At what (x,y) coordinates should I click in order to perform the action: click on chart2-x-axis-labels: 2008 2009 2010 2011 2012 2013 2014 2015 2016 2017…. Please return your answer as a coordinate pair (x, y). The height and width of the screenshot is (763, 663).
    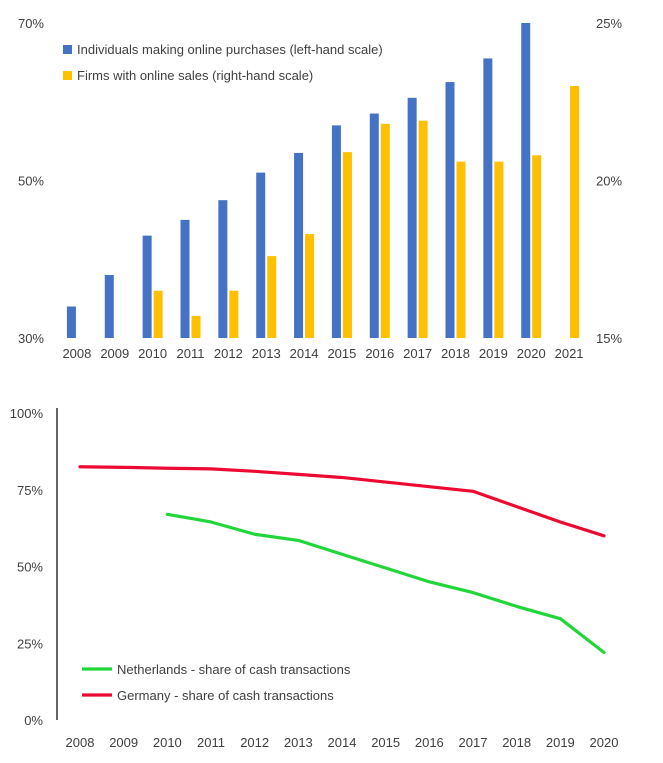
    Looking at the image, I should click on (342, 742).